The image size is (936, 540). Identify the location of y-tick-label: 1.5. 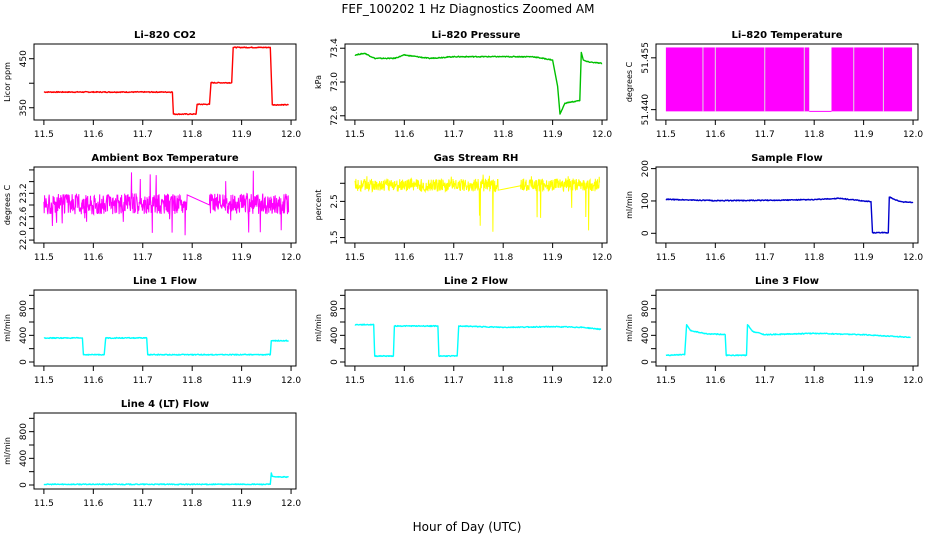
(335, 237).